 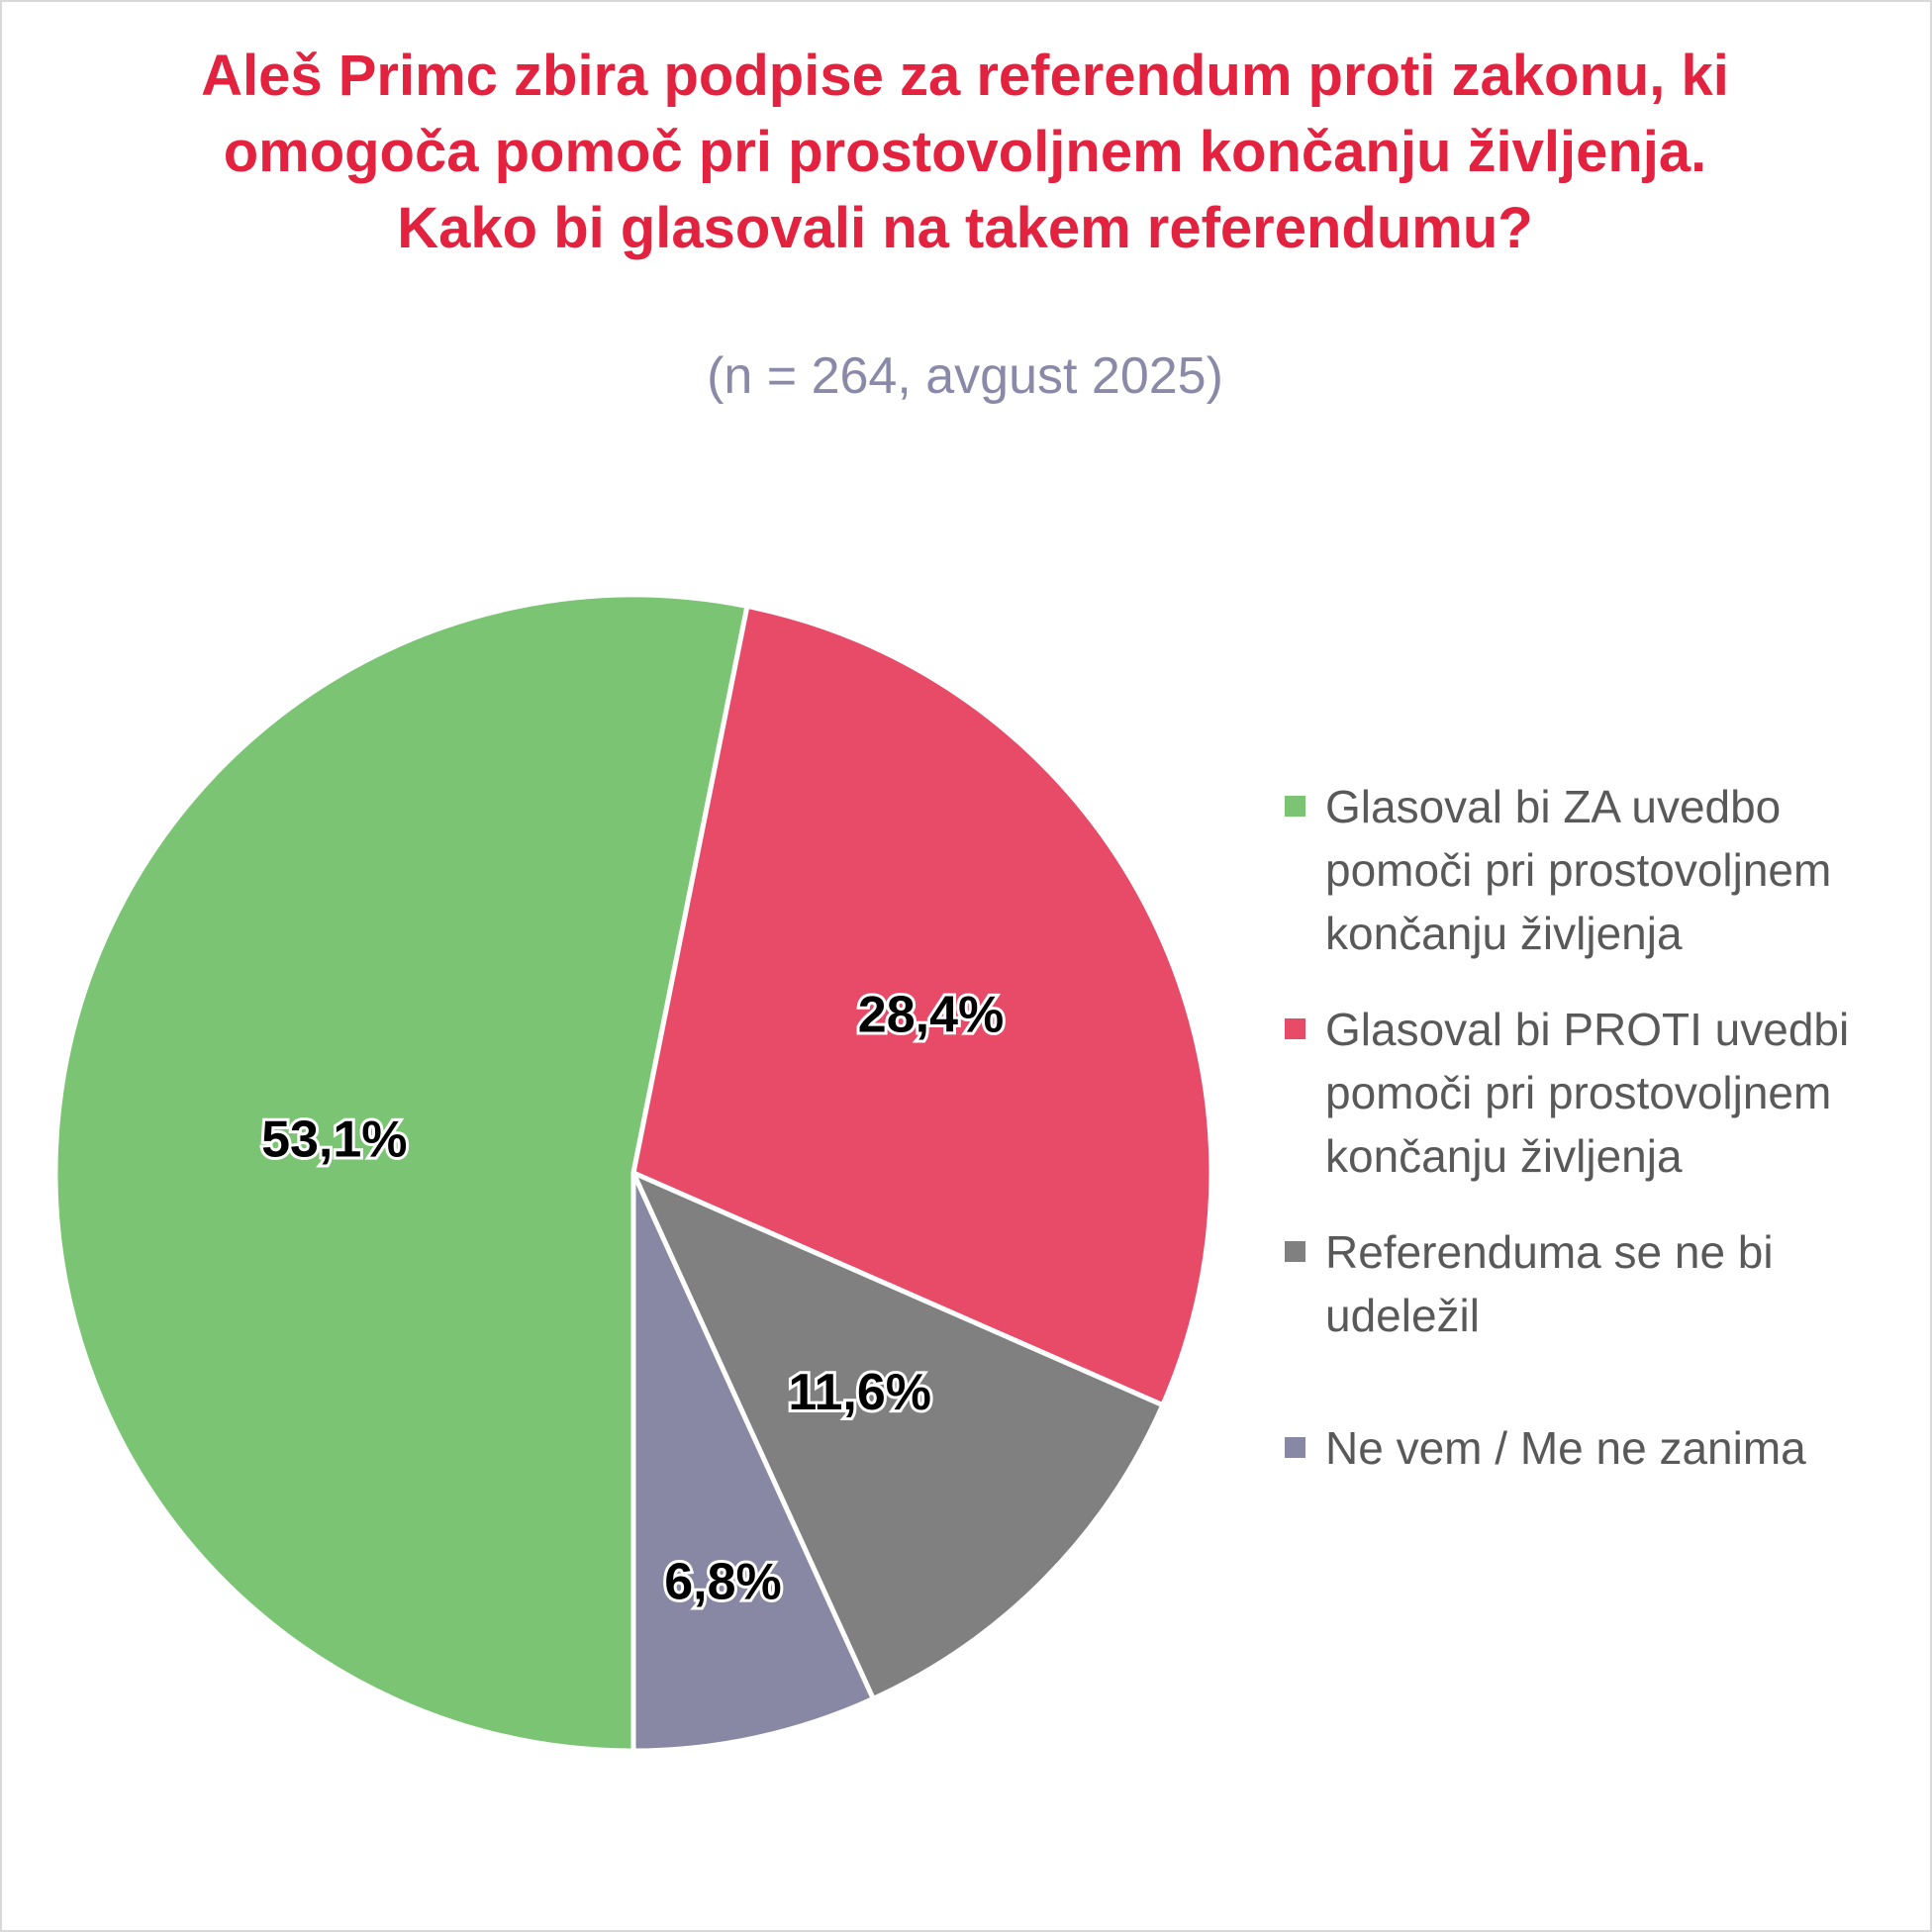 What do you see at coordinates (723, 1581) in the screenshot?
I see `slice-value-label: 6,8%` at bounding box center [723, 1581].